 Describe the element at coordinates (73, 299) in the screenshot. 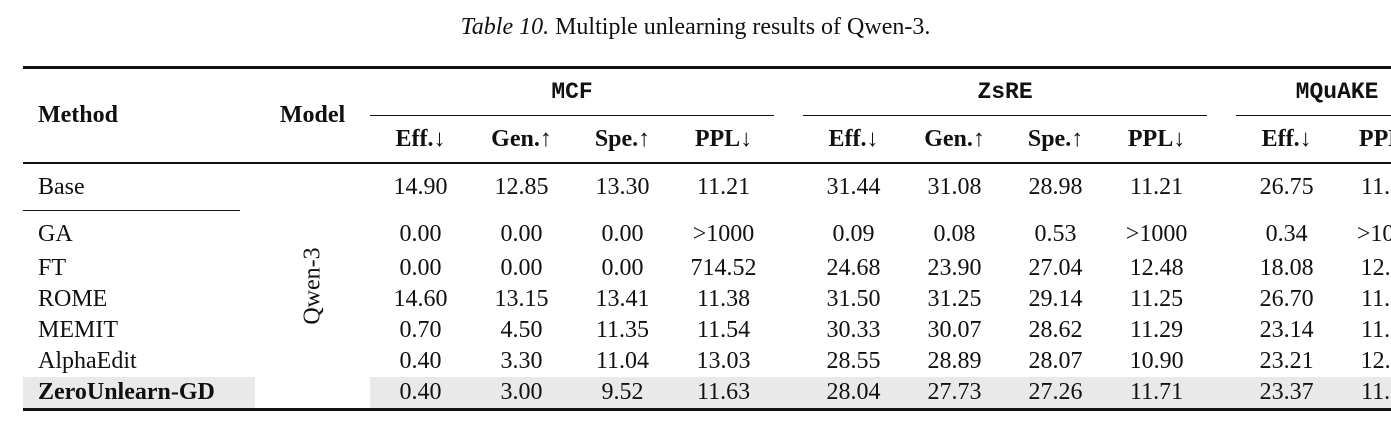

I see `method-cell: ROME` at that location.